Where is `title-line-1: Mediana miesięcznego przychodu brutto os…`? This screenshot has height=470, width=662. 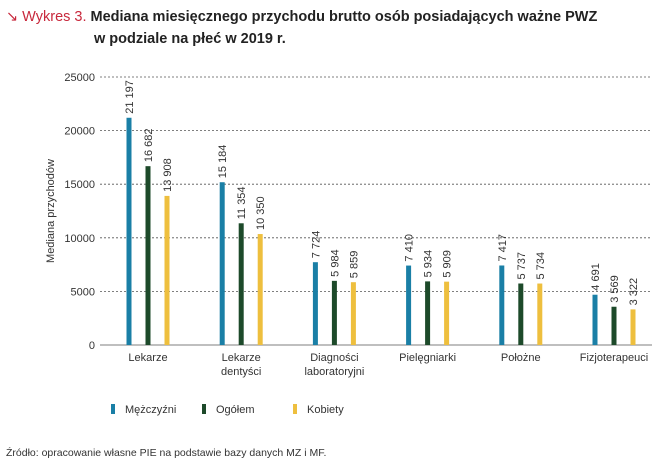 title-line-1: Mediana miesięcznego przychodu brutto os… is located at coordinates (344, 17).